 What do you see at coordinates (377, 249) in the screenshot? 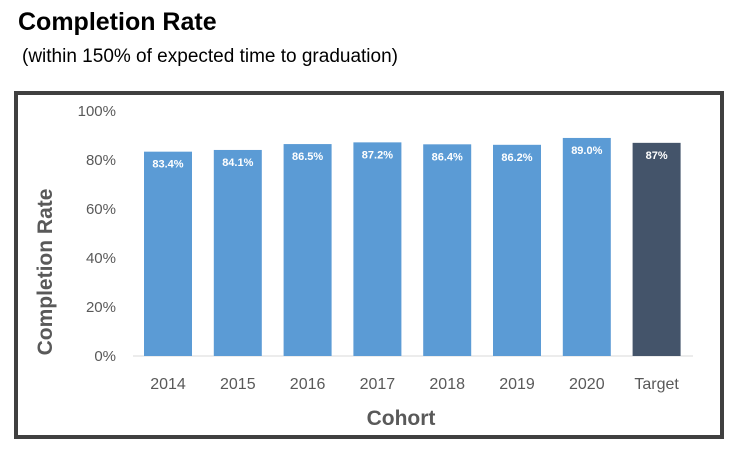
I see `bar-2017` at bounding box center [377, 249].